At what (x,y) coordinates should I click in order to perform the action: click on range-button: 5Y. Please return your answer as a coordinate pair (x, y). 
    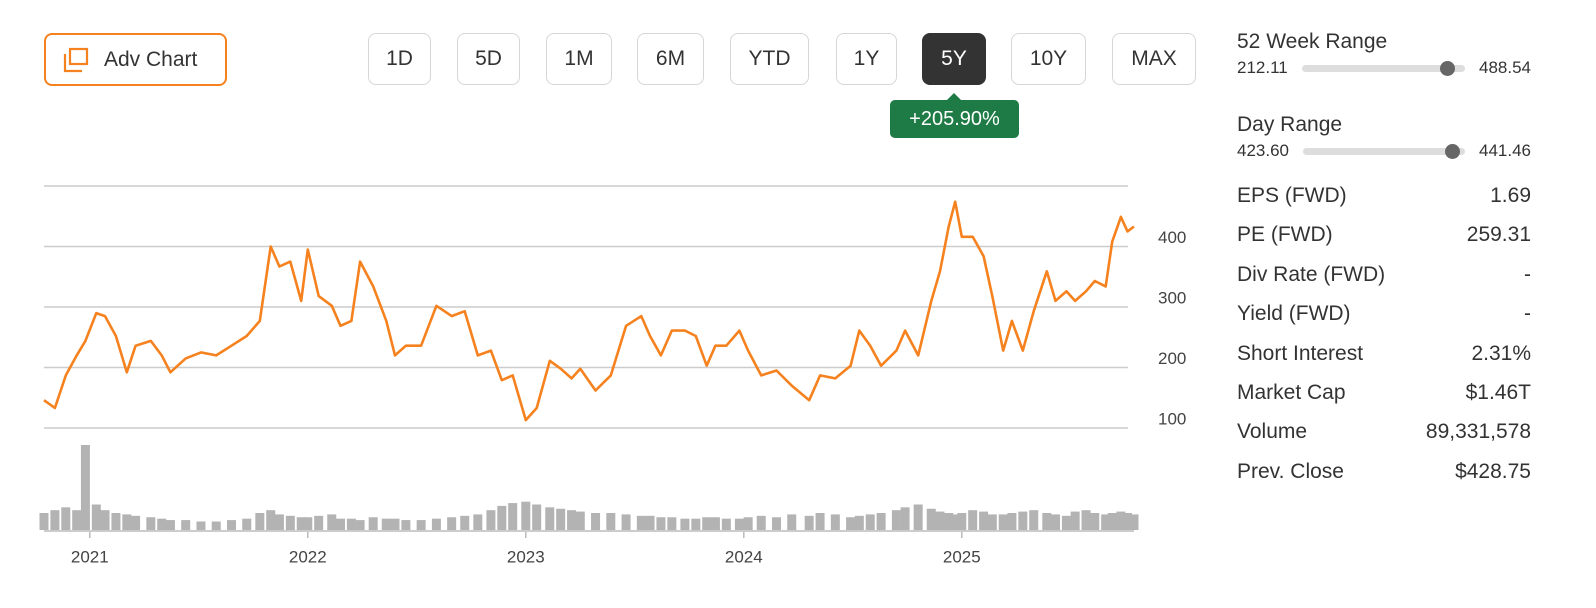
    Looking at the image, I should click on (954, 59).